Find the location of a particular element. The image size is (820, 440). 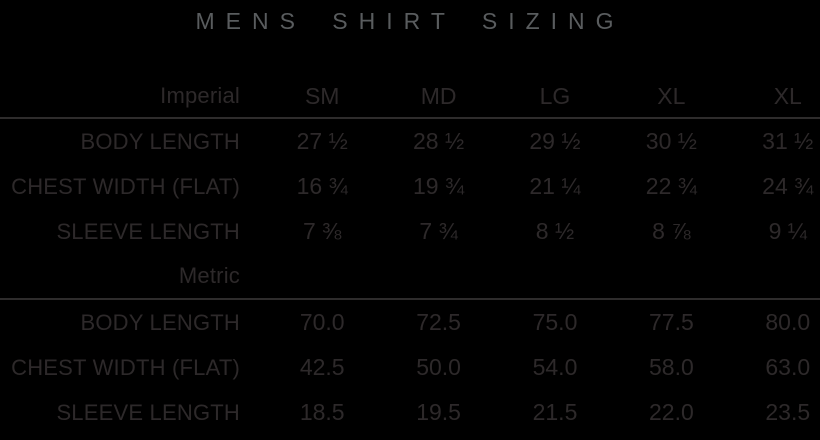

cell-value: 80.0 is located at coordinates (788, 322).